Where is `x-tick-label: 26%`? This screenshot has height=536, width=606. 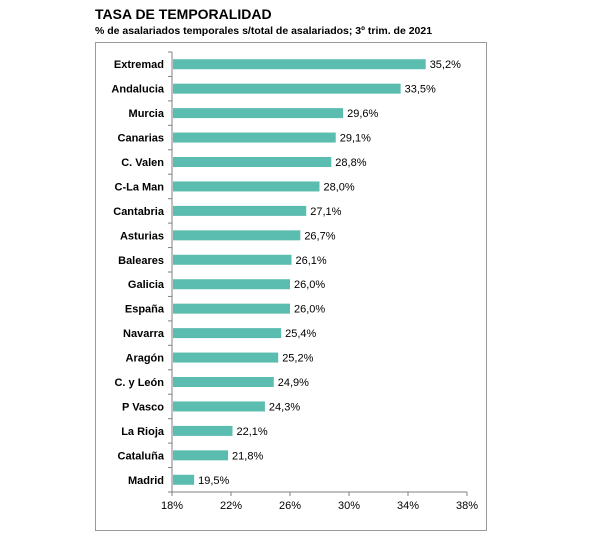 x-tick-label: 26% is located at coordinates (290, 506).